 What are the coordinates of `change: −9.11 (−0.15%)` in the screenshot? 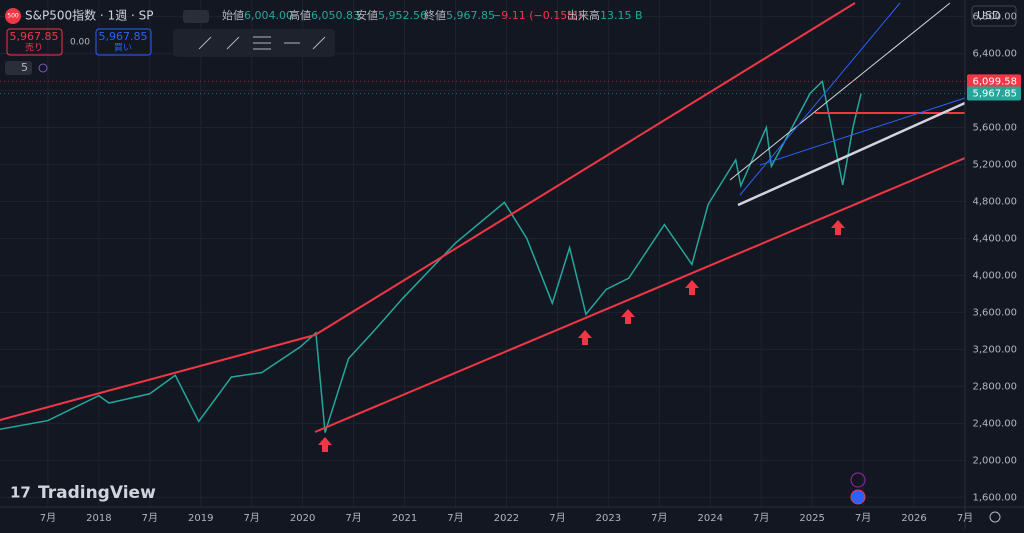 It's located at (537, 15).